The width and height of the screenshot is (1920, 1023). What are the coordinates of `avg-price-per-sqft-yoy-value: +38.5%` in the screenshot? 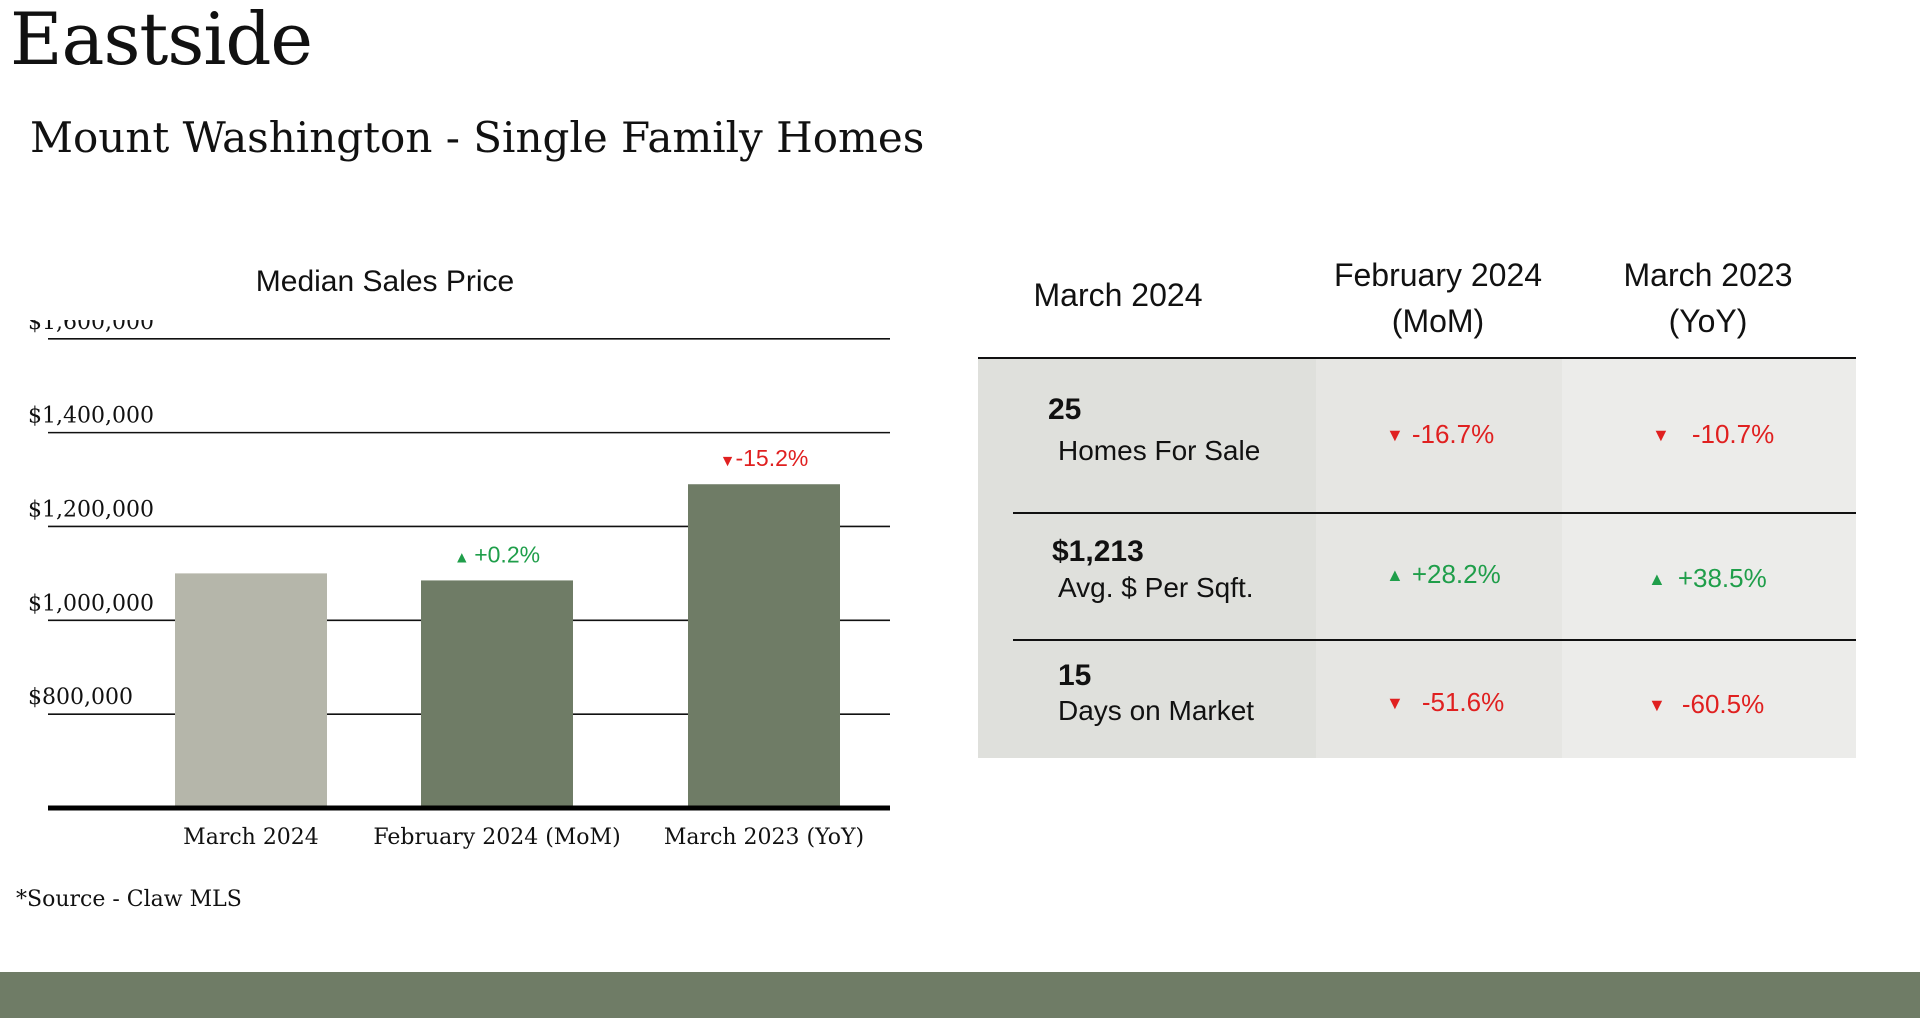 It's located at (1722, 578).